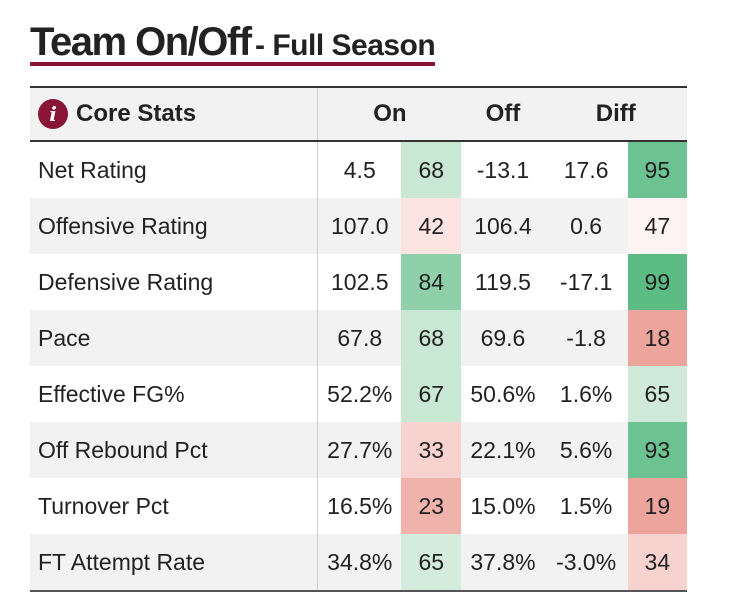 The width and height of the screenshot is (738, 606). I want to click on off-value: 37.8%, so click(503, 563).